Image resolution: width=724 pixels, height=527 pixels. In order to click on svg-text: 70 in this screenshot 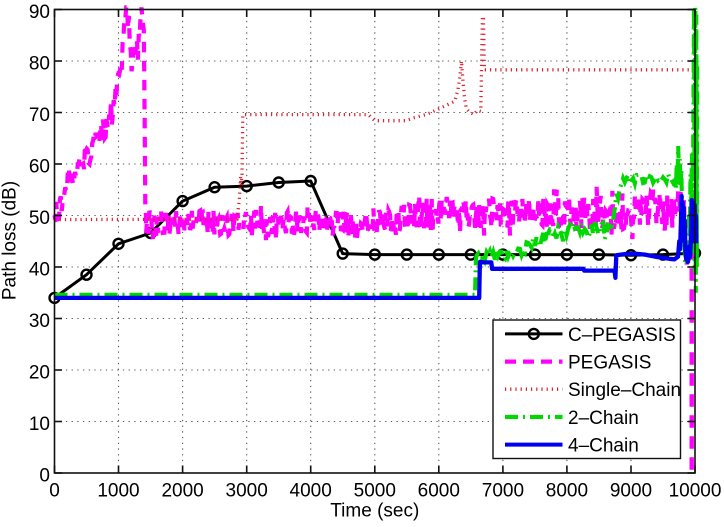, I will do `click(39, 115)`.